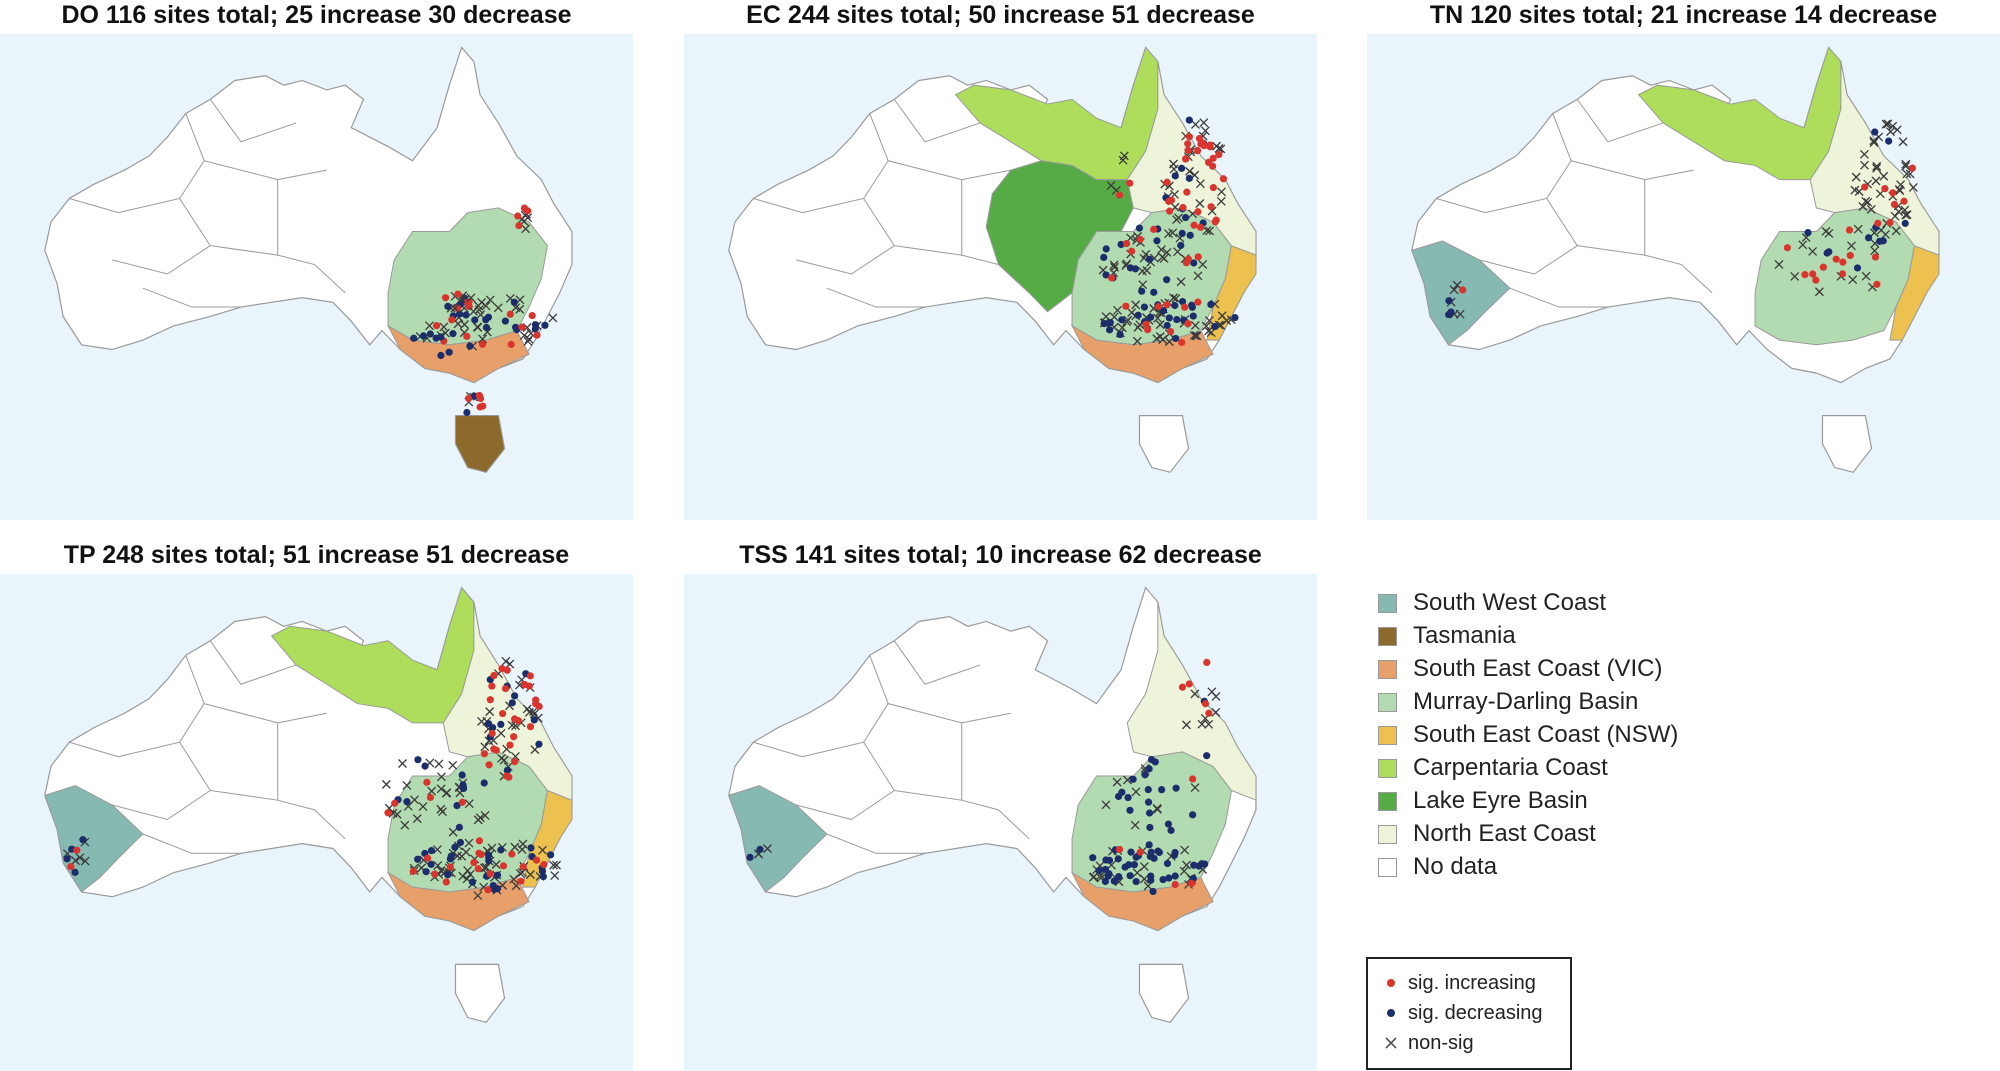 This screenshot has width=2000, height=1071. Describe the element at coordinates (1546, 734) in the screenshot. I see `legend-label: South East Coast (NSW)` at that location.